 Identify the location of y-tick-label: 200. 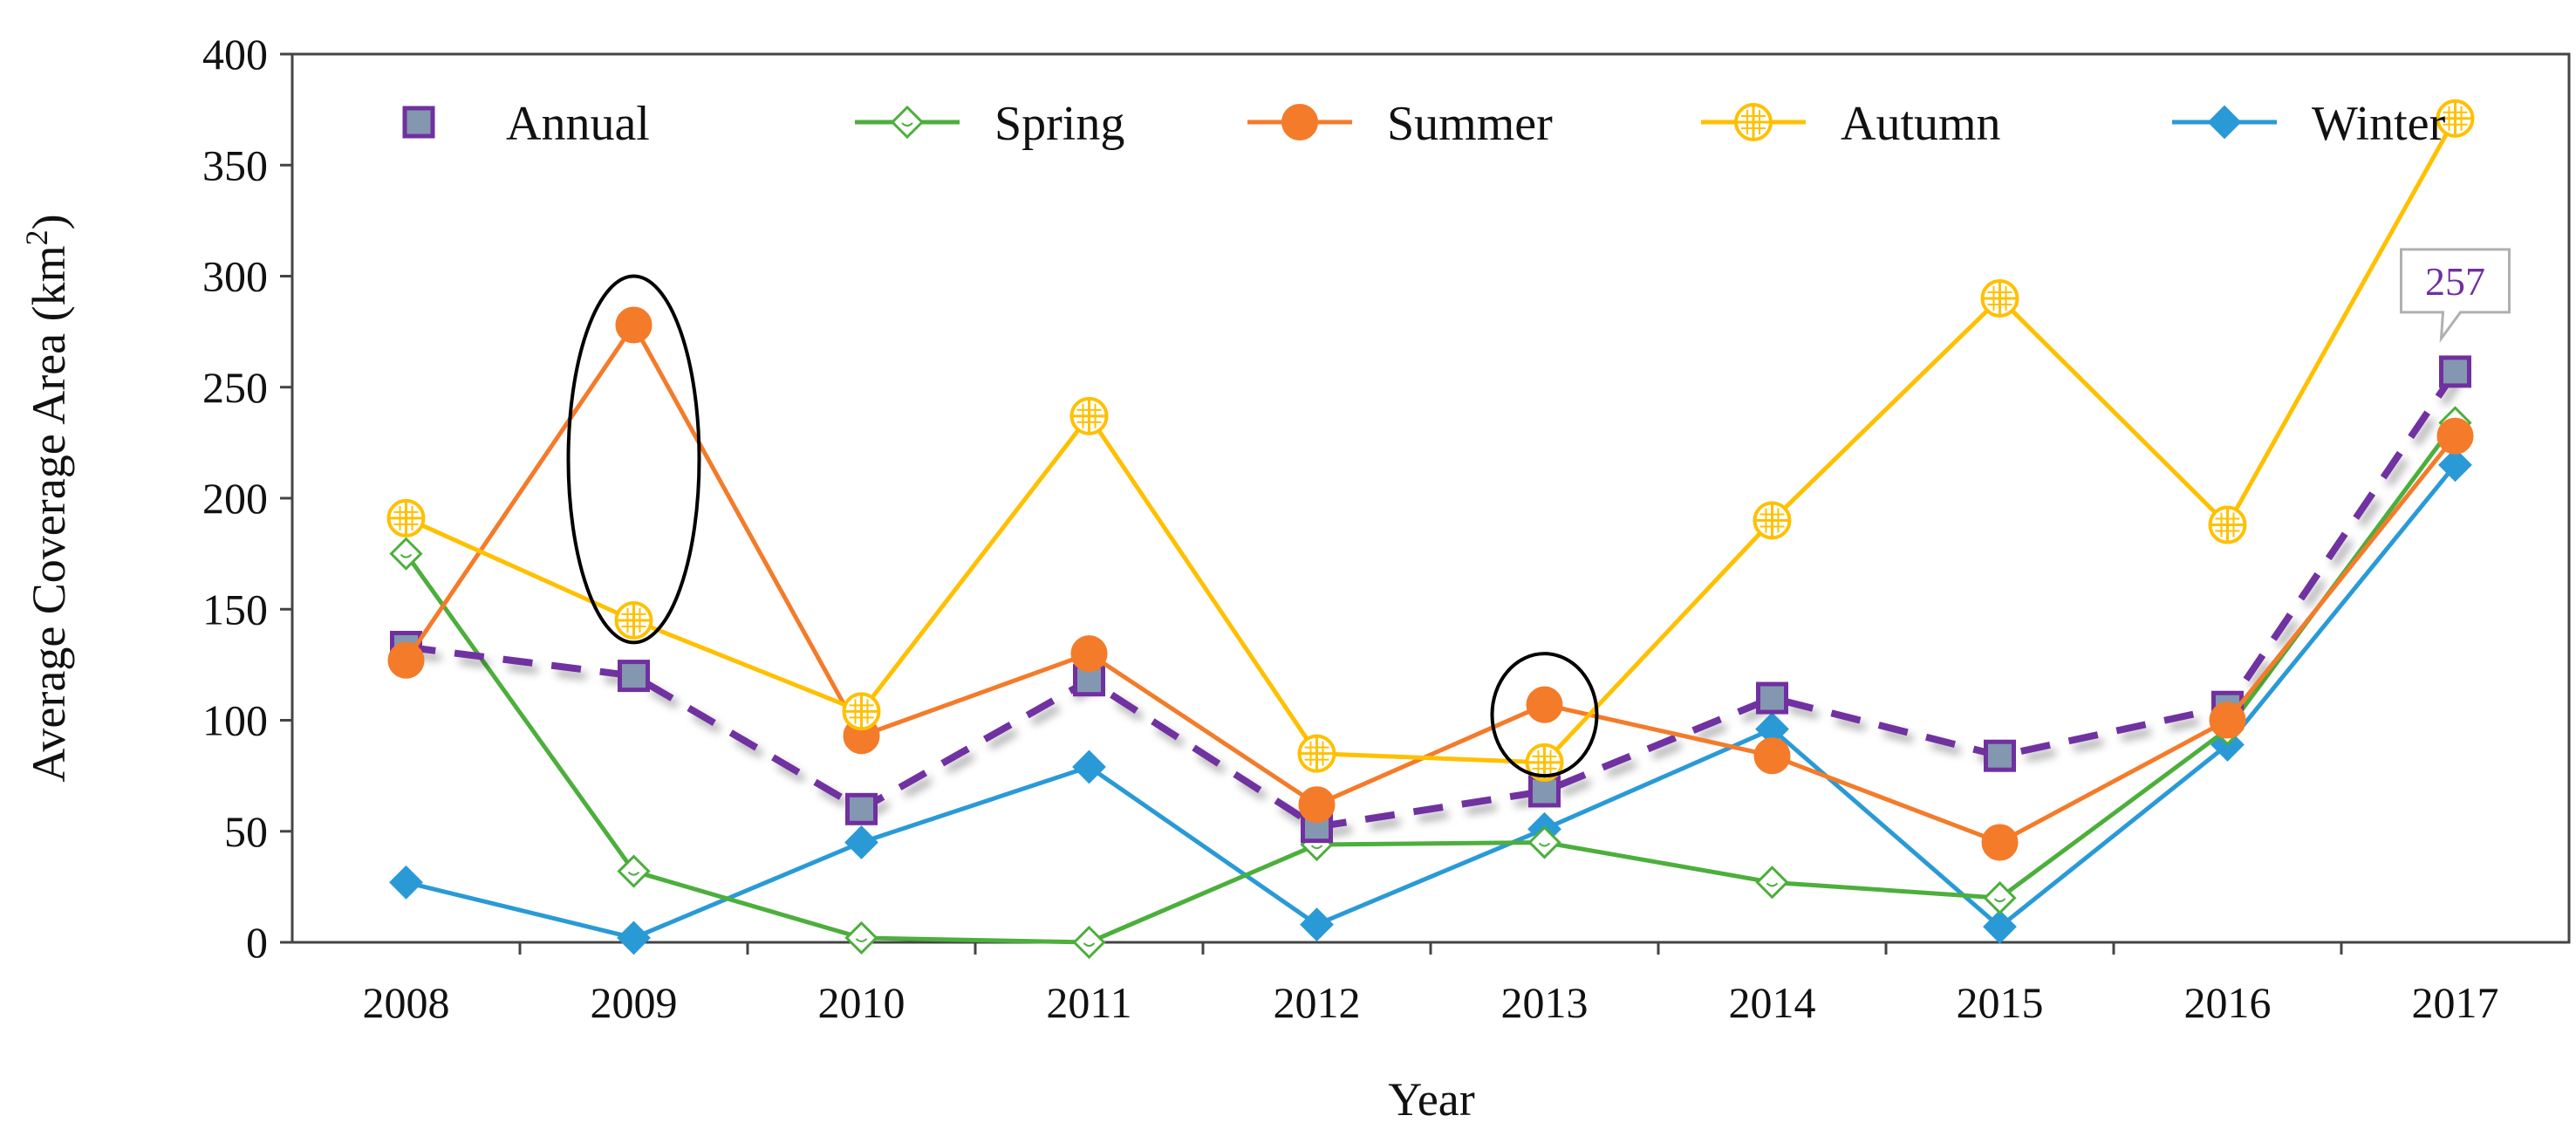
(235, 499).